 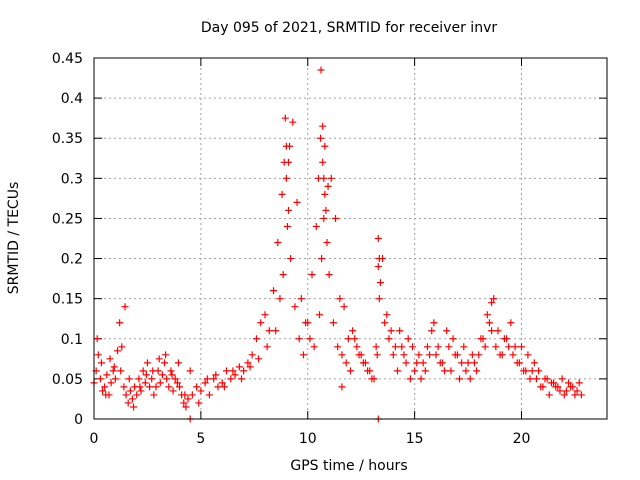 I want to click on y-axis-label: SRMTID / TECUs, so click(x=14, y=238).